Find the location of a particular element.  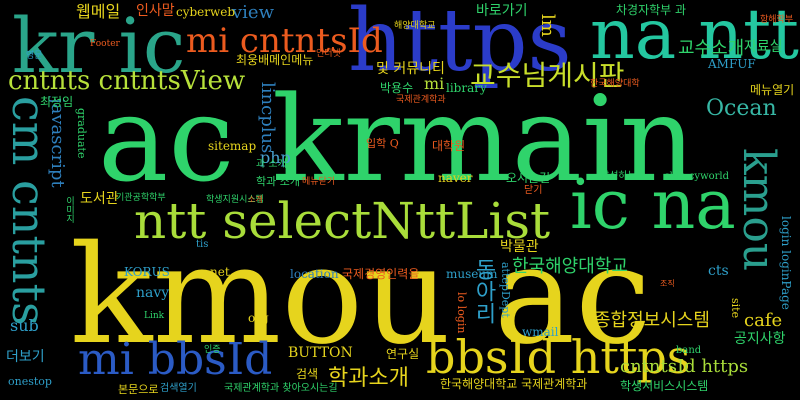

word-professor-board: 교수님게시판 is located at coordinates (547, 75).